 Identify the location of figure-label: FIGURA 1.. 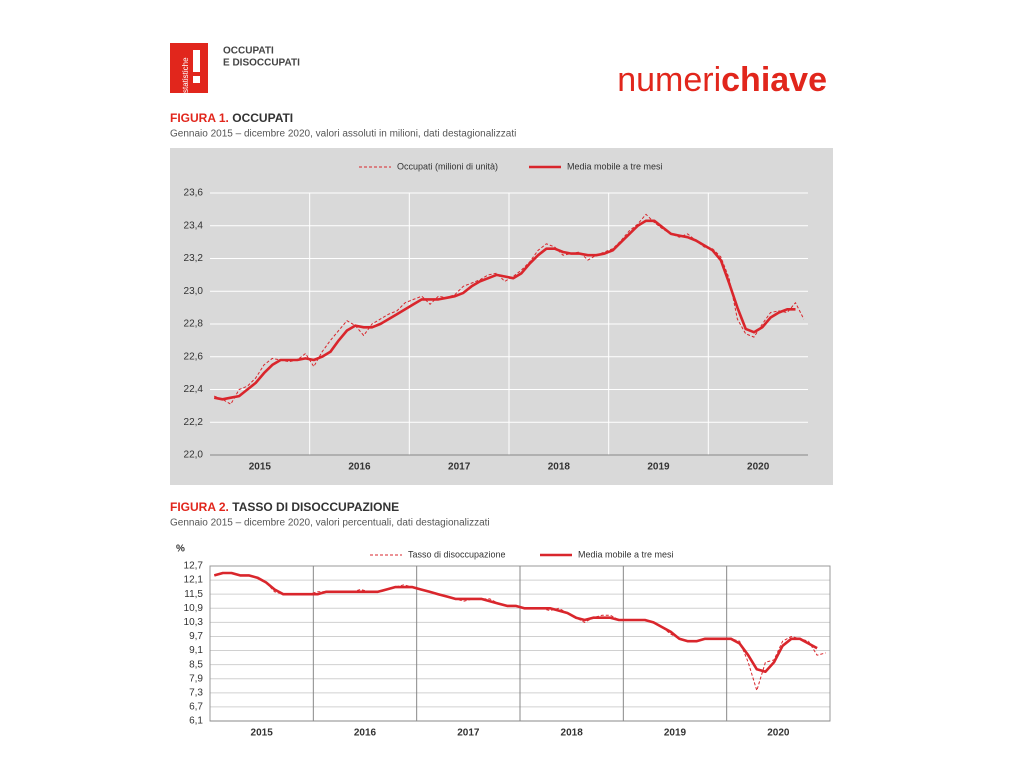
(199, 118).